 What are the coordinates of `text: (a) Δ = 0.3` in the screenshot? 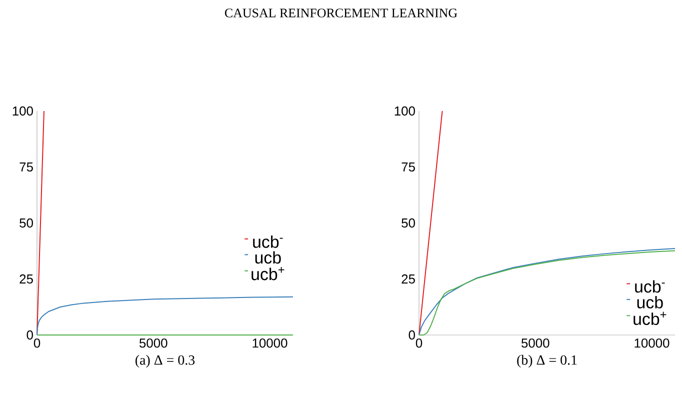 It's located at (165, 361).